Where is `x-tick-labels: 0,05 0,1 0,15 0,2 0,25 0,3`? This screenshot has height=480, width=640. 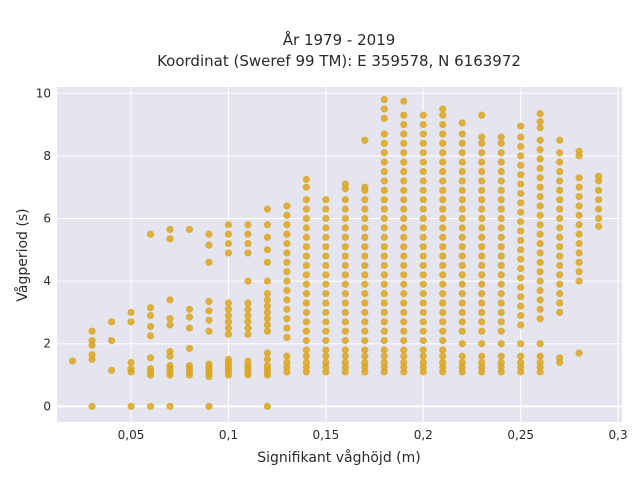 x-tick-labels: 0,05 0,1 0,15 0,2 0,25 0,3 is located at coordinates (373, 435).